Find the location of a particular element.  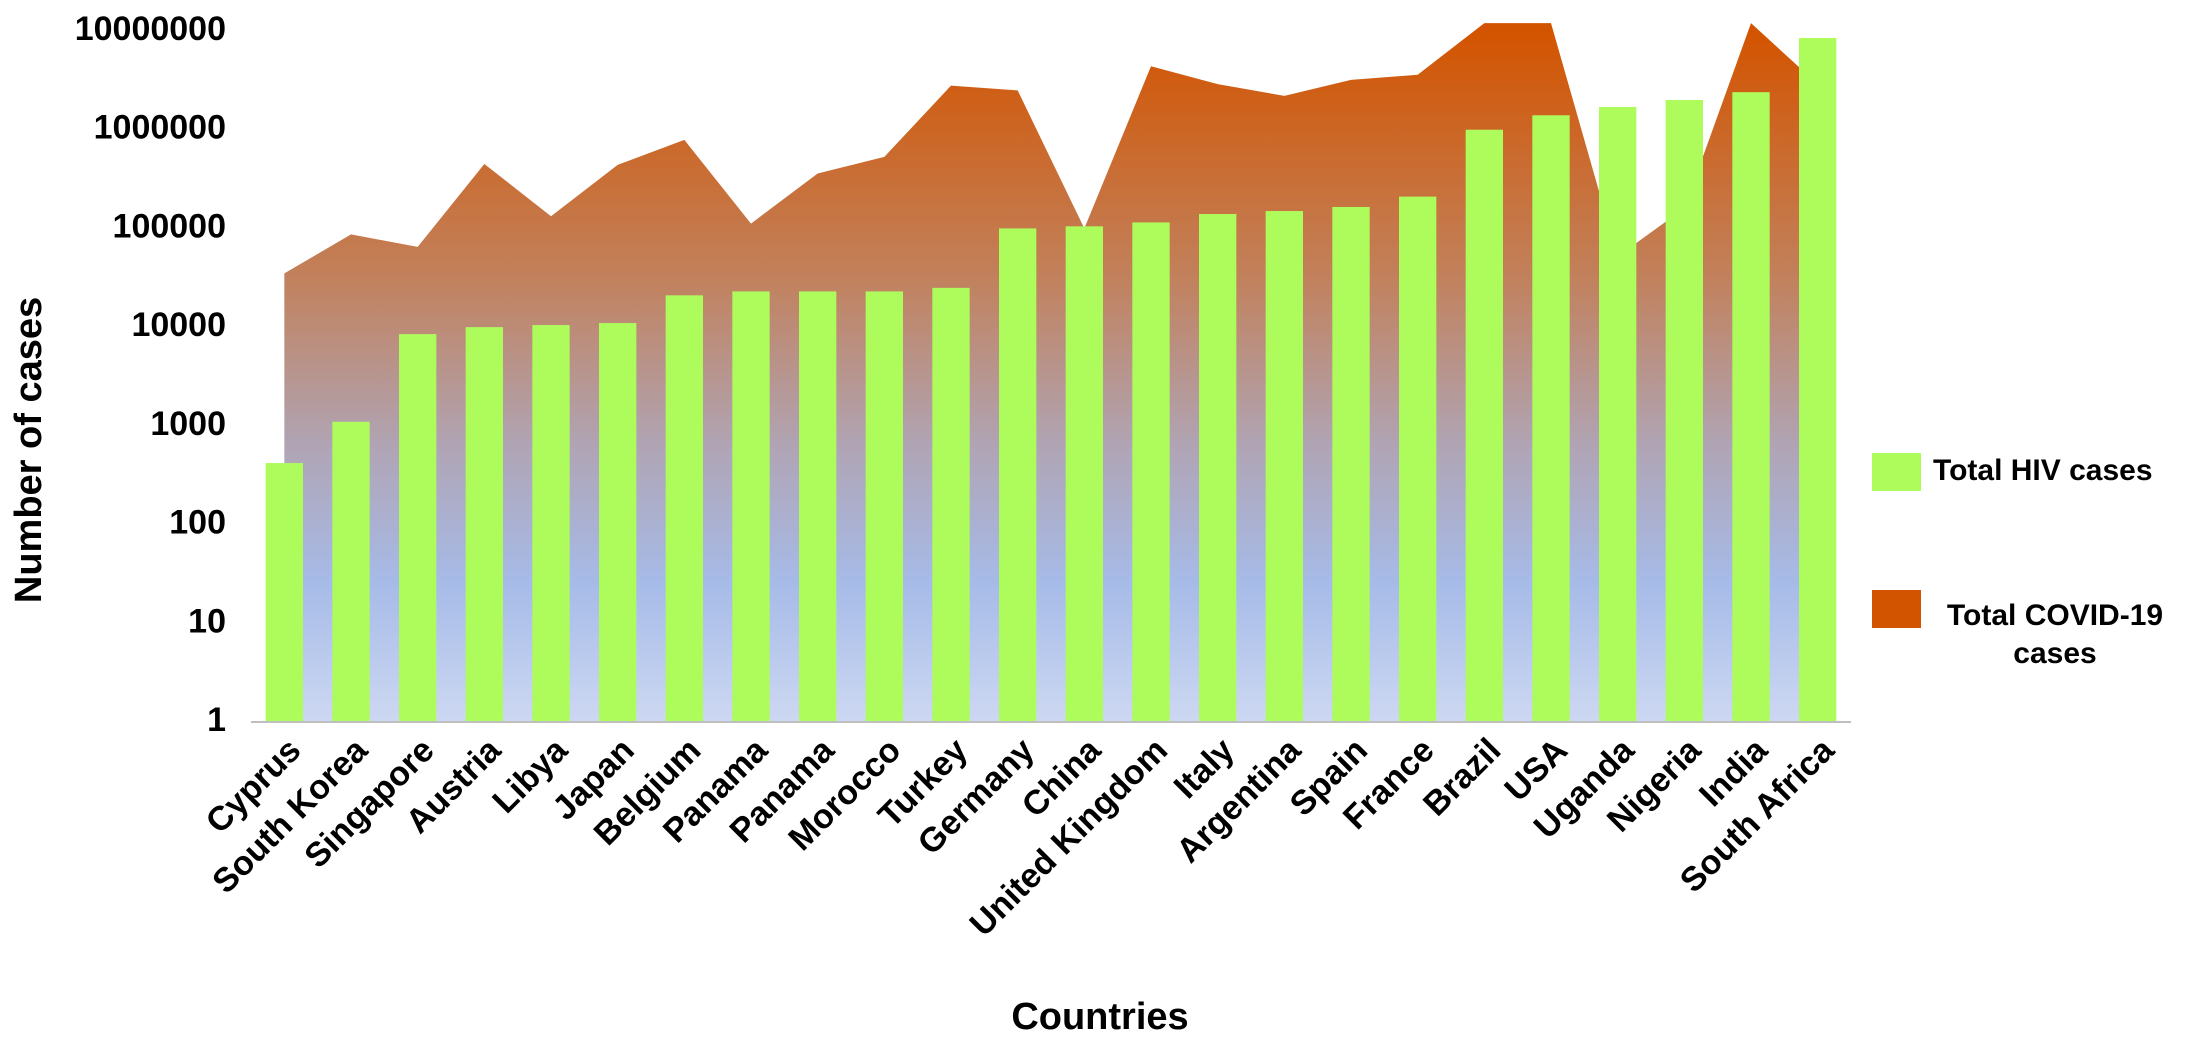

y-tick-label: 10000000 is located at coordinates (150, 29).